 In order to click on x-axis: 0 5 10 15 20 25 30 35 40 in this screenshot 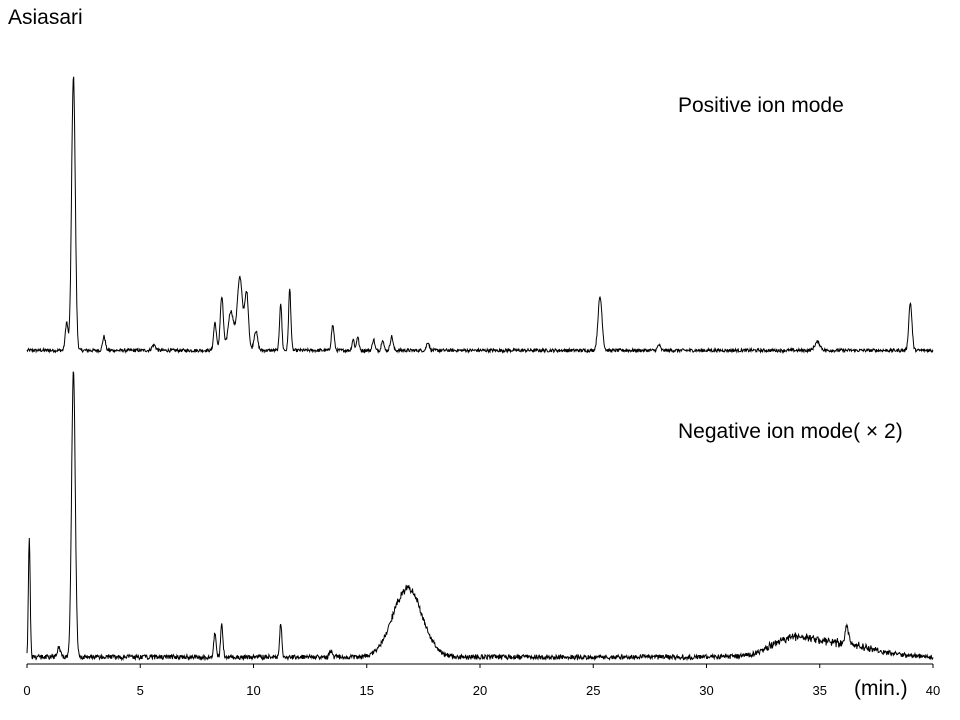, I will do `click(481, 680)`.